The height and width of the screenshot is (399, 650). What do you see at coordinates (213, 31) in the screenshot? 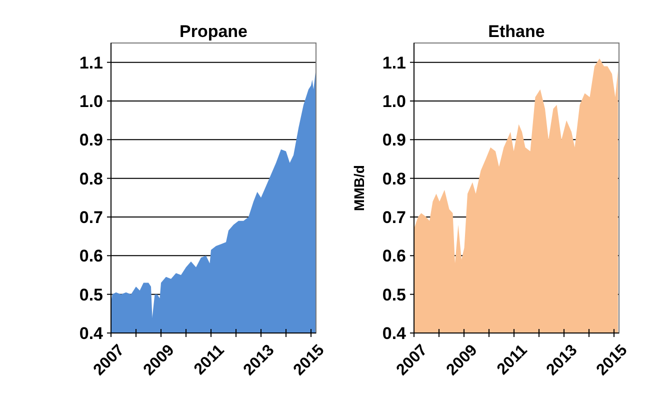
I see `chart-title: Propane` at bounding box center [213, 31].